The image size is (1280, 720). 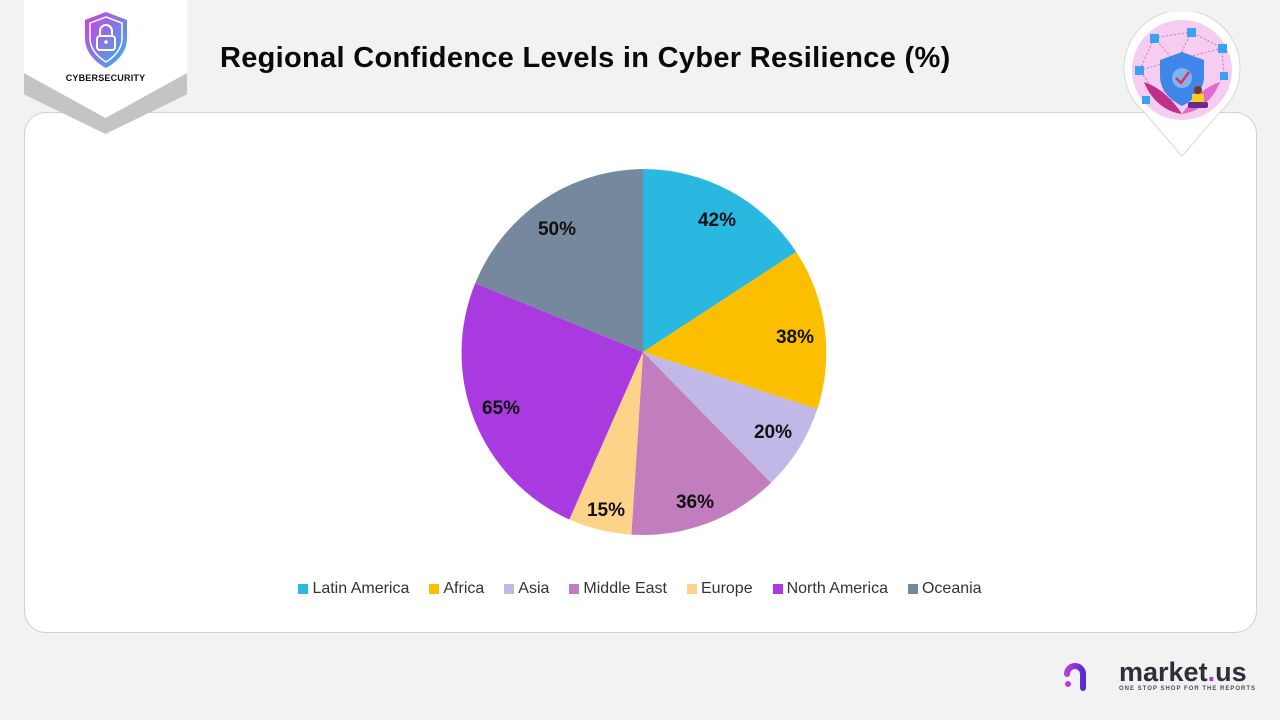 I want to click on legend-label: Middle East, so click(x=625, y=588).